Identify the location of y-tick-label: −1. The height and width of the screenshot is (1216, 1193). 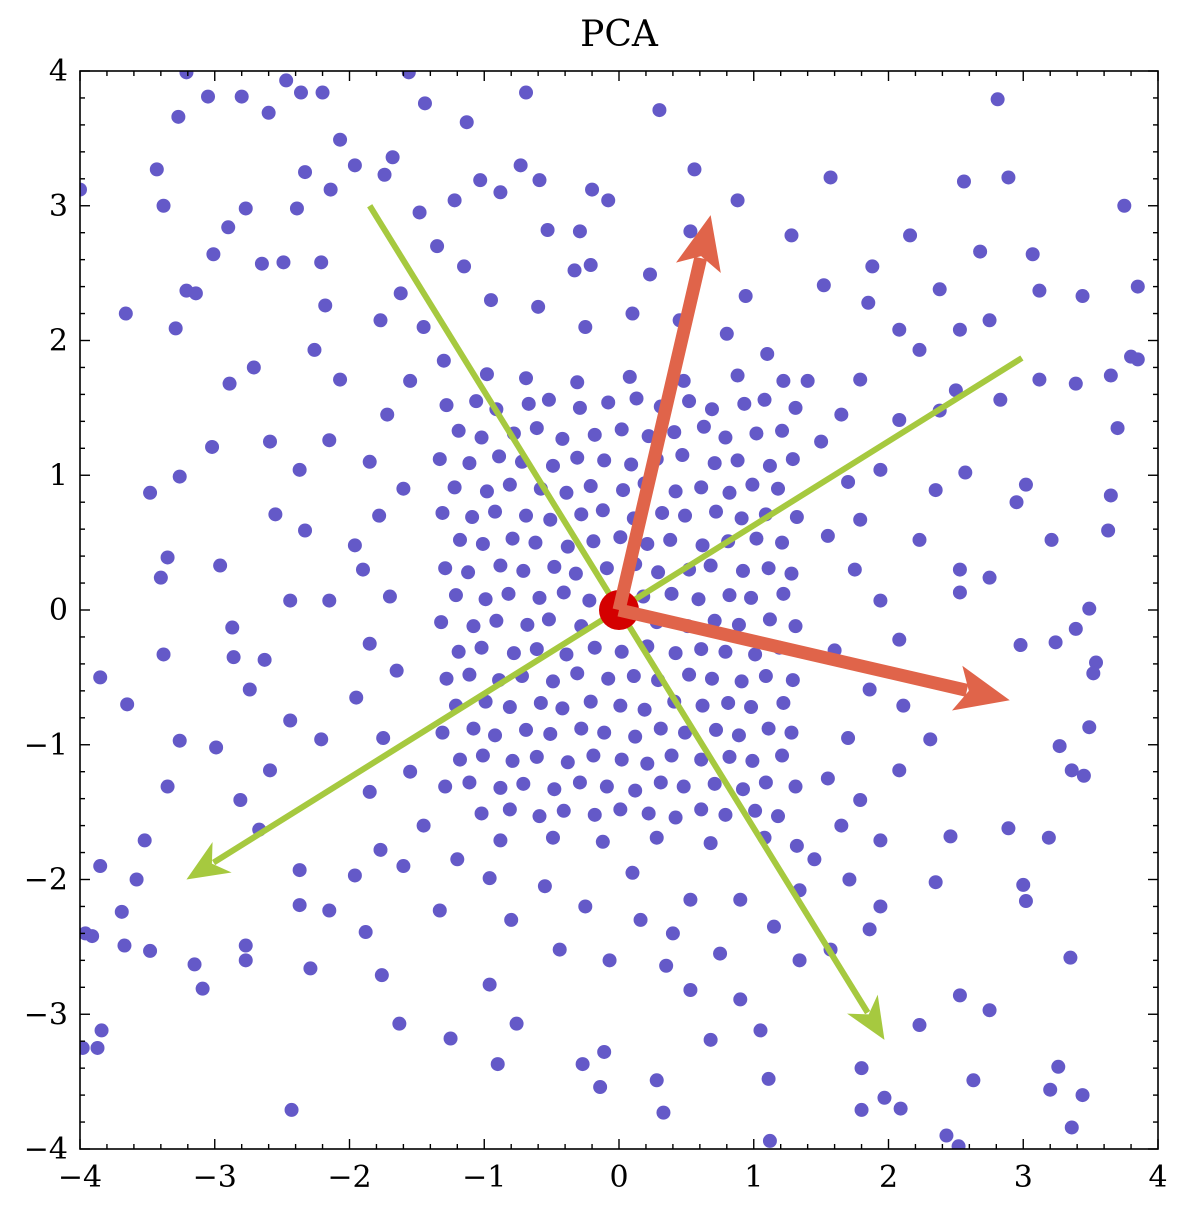
(46, 745).